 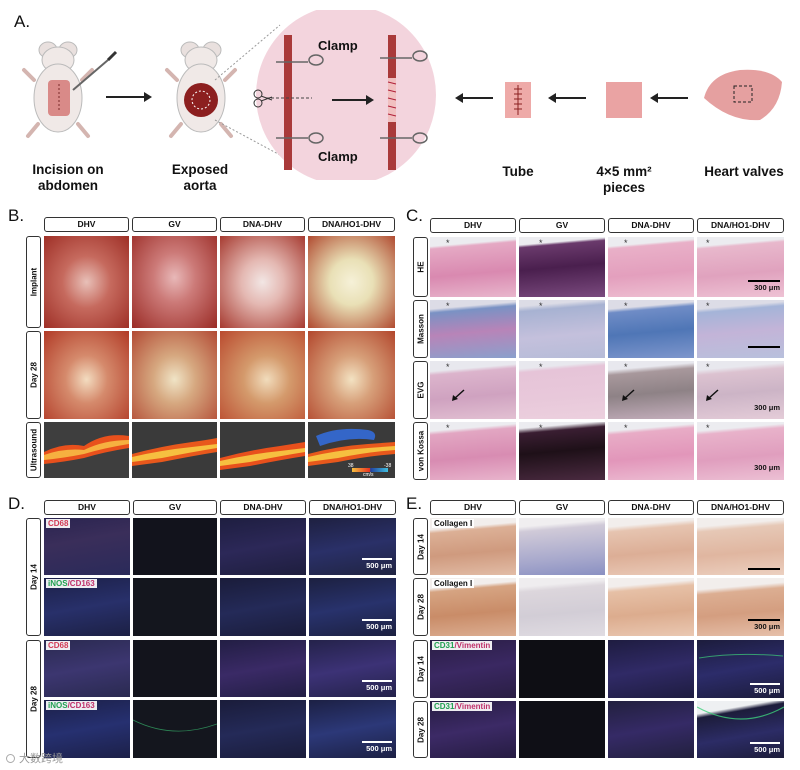 I want to click on panel-b-row-text-ultrasound: Ultrasound, so click(x=33, y=450).